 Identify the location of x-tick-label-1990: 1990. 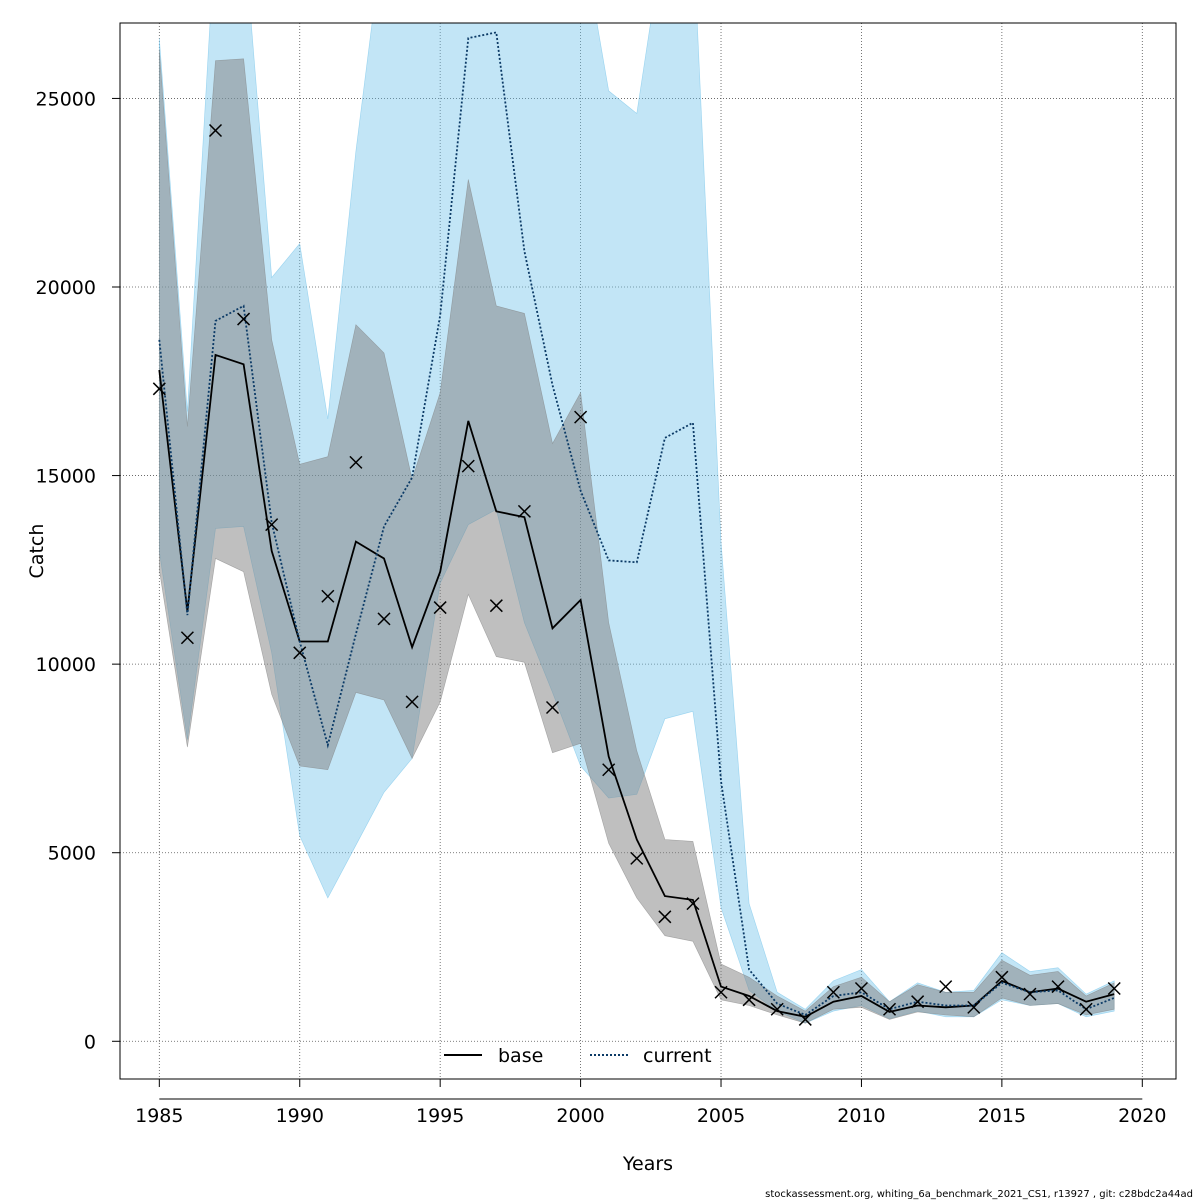
(300, 1116).